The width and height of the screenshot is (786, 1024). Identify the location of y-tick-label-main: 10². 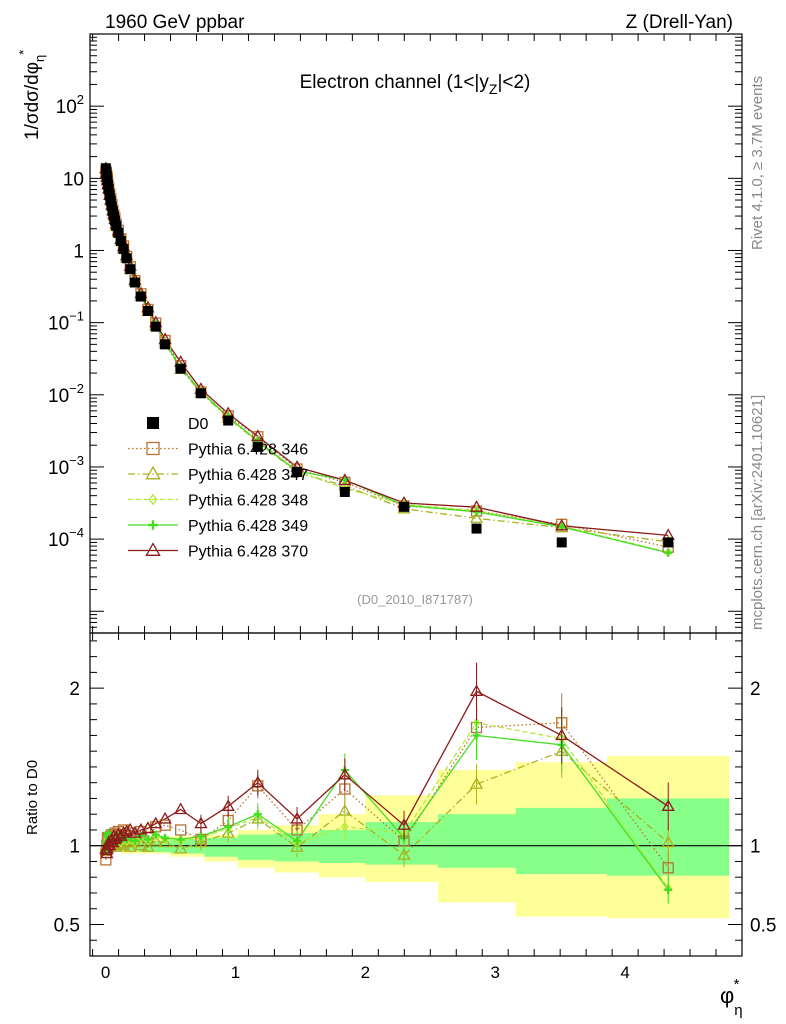
(70, 105).